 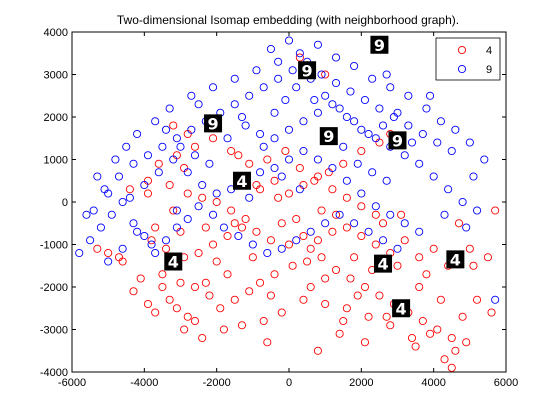 I want to click on legend: 49, so click(x=468, y=59).